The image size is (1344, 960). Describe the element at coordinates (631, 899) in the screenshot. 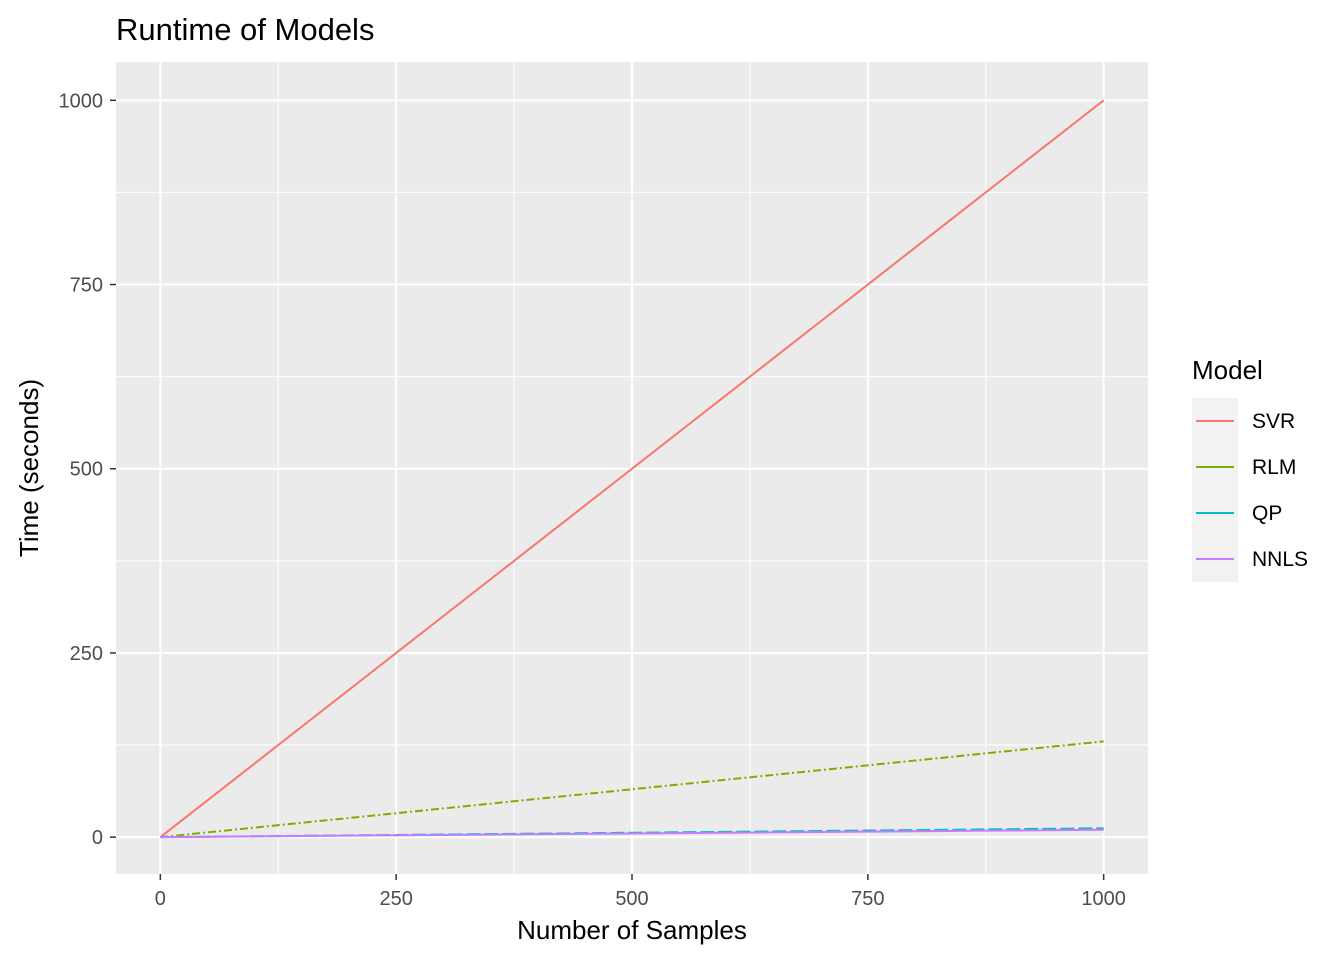

I see `x-tick-label: 500` at that location.